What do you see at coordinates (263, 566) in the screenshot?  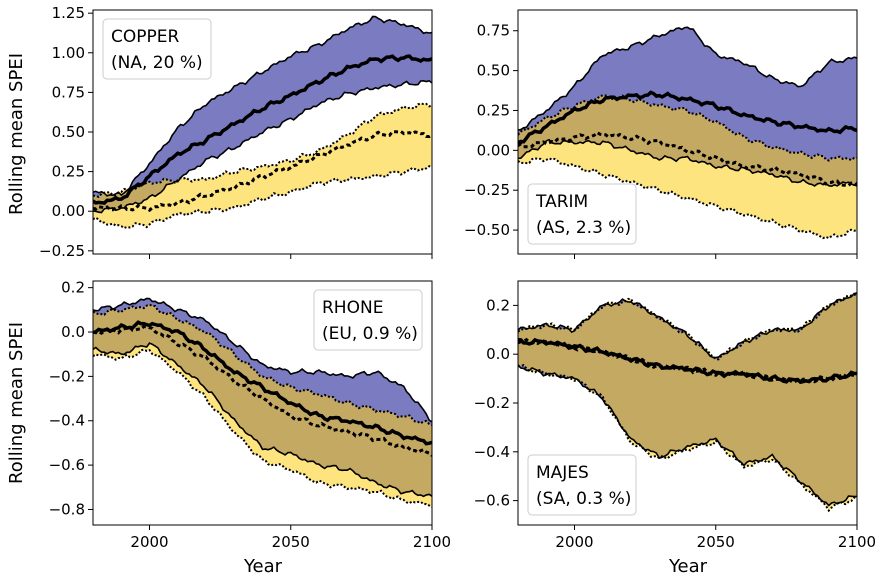 I see `x-axis-label-left: Year` at bounding box center [263, 566].